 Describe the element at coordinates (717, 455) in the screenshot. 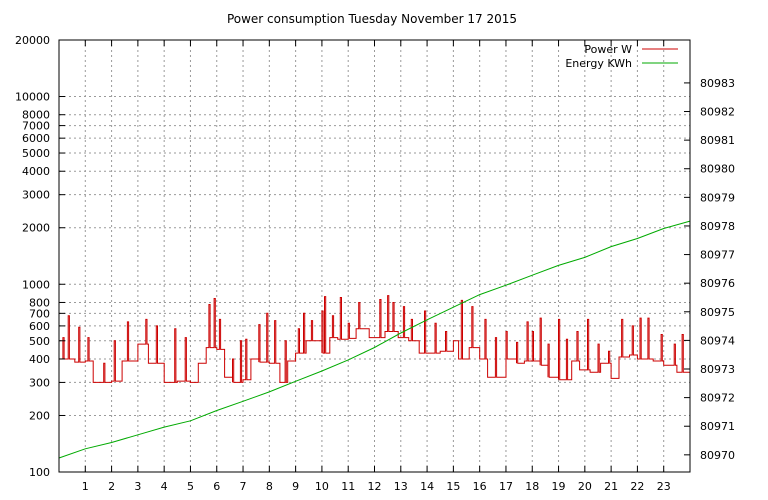

I see `y2-tick-label: 80970` at that location.